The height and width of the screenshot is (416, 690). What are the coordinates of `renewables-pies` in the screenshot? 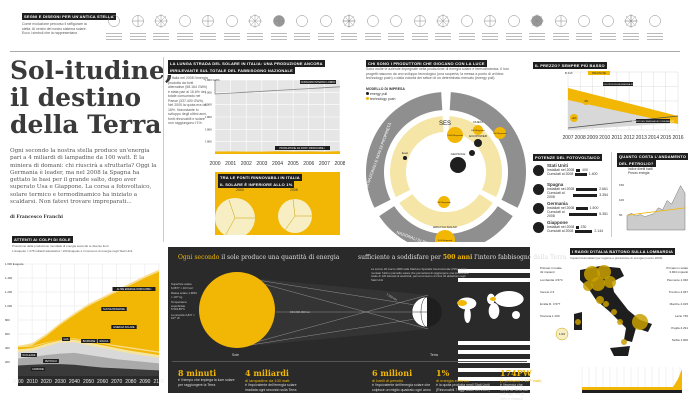 It's located at (263, 216).